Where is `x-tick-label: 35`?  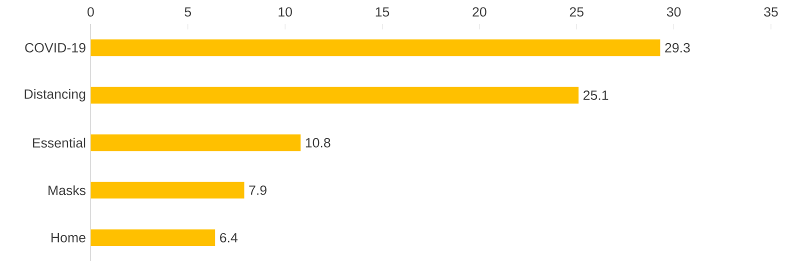
x-tick-label: 35 is located at coordinates (771, 11).